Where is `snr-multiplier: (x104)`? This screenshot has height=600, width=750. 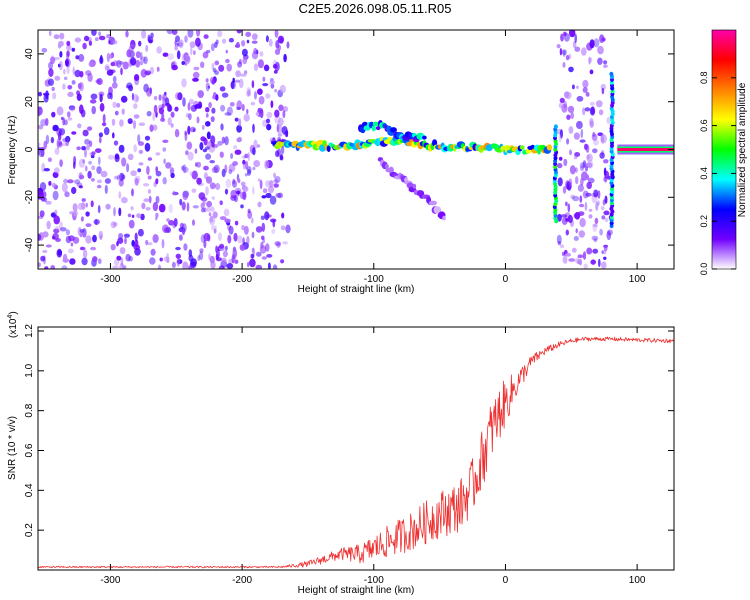 snr-multiplier: (x104) is located at coordinates (13, 324).